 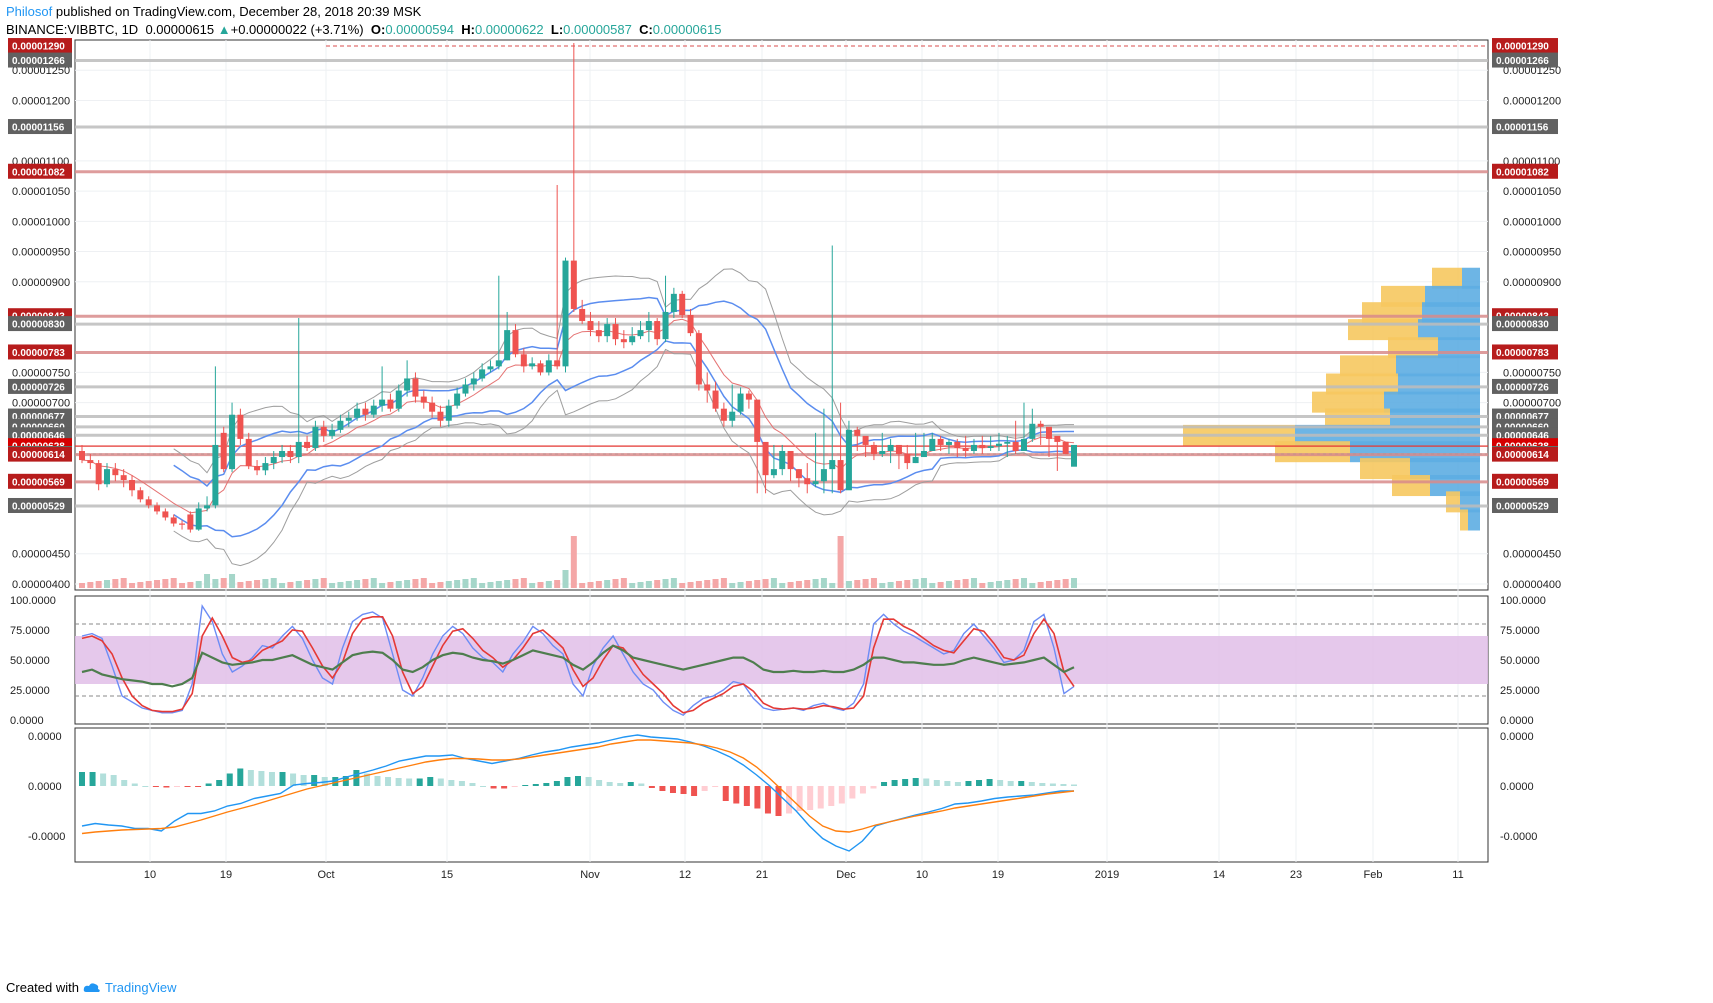 What do you see at coordinates (1520, 661) in the screenshot?
I see `rsi-tick-right: 50.0000` at bounding box center [1520, 661].